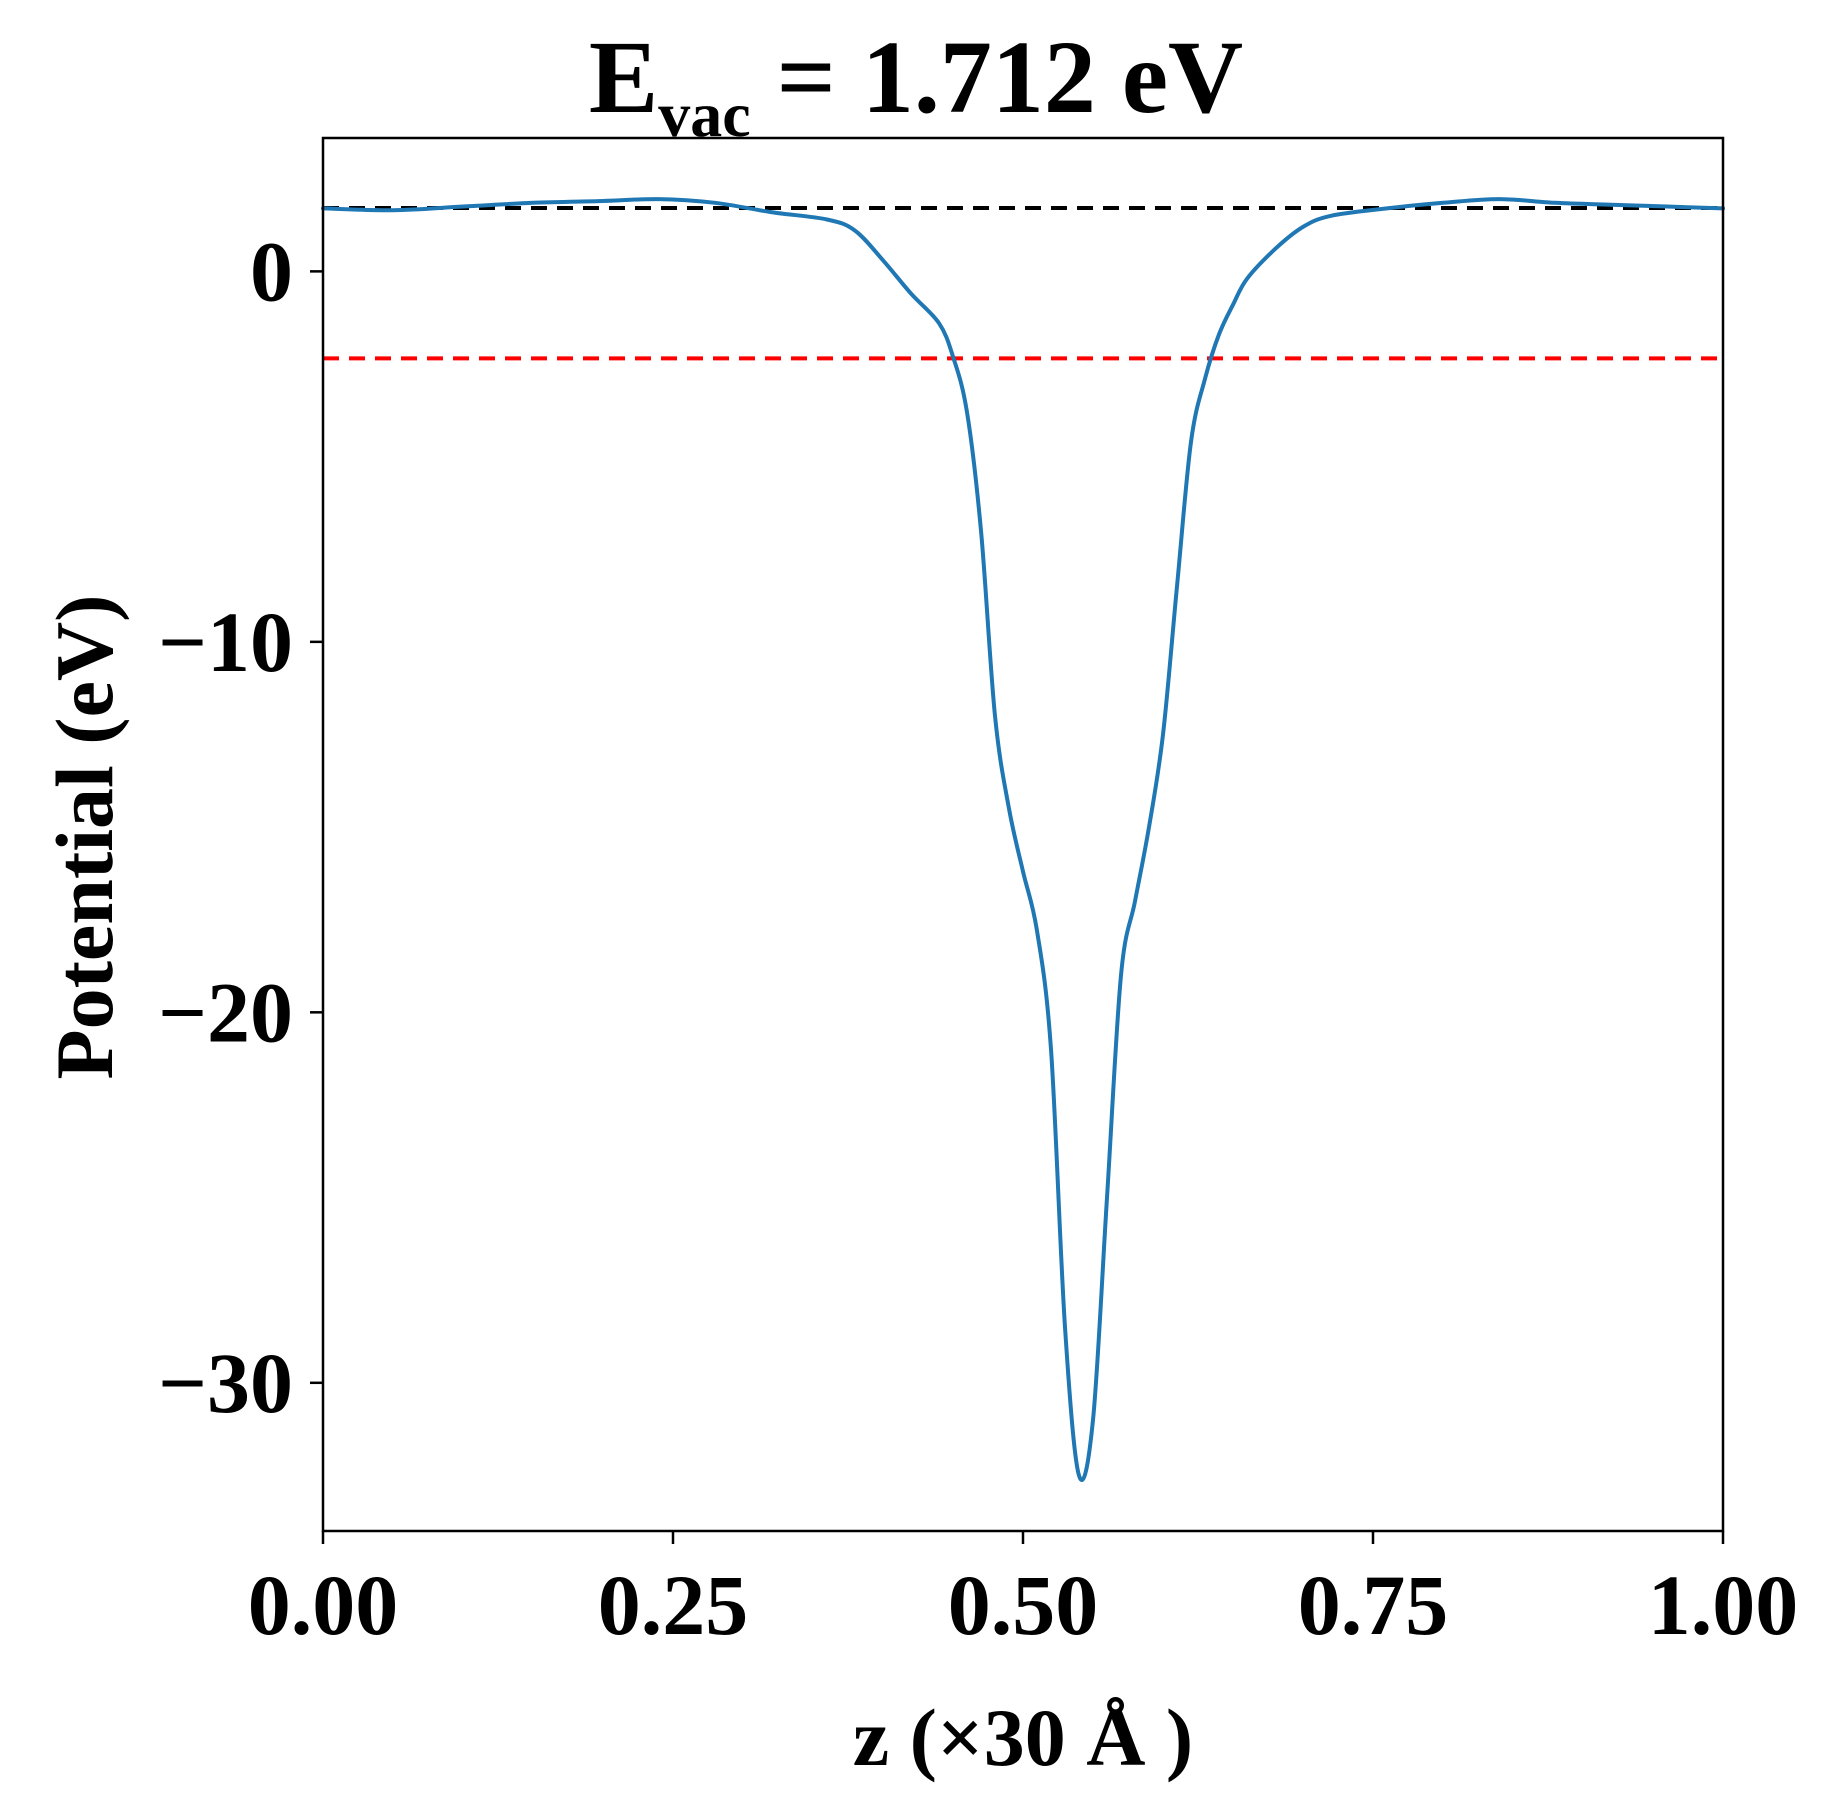 The image size is (1833, 1794). Describe the element at coordinates (1723, 1605) in the screenshot. I see `x-tick-label: 1.00` at that location.